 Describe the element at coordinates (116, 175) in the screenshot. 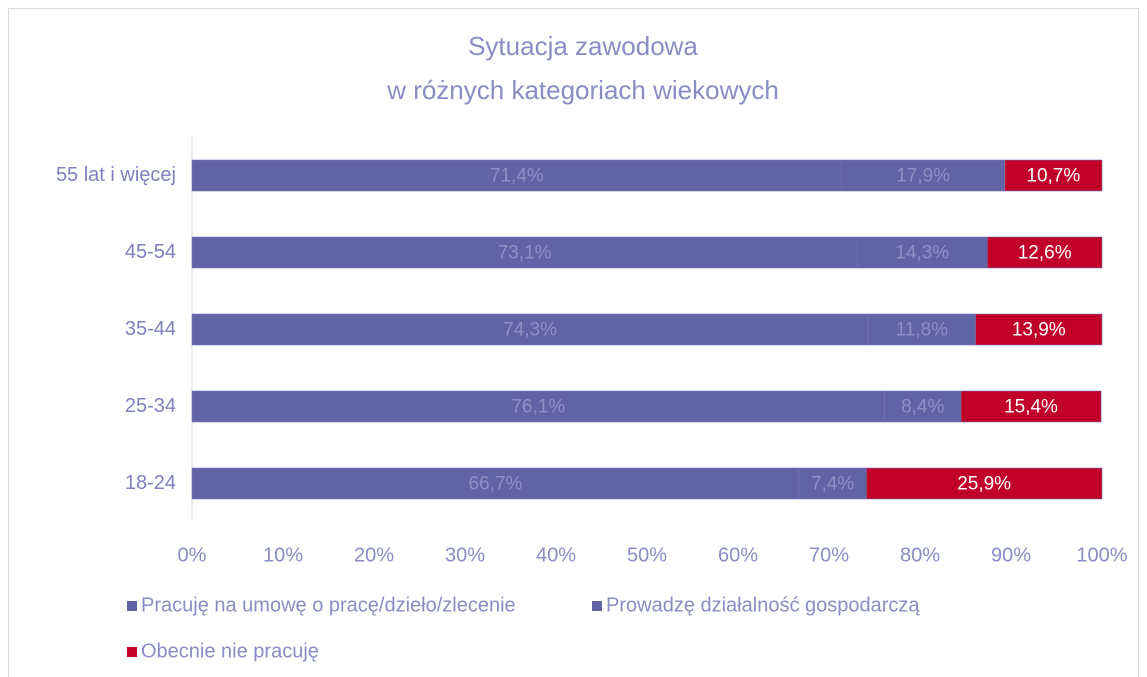

I see `y-tick-label: 55 lat i więcej` at that location.